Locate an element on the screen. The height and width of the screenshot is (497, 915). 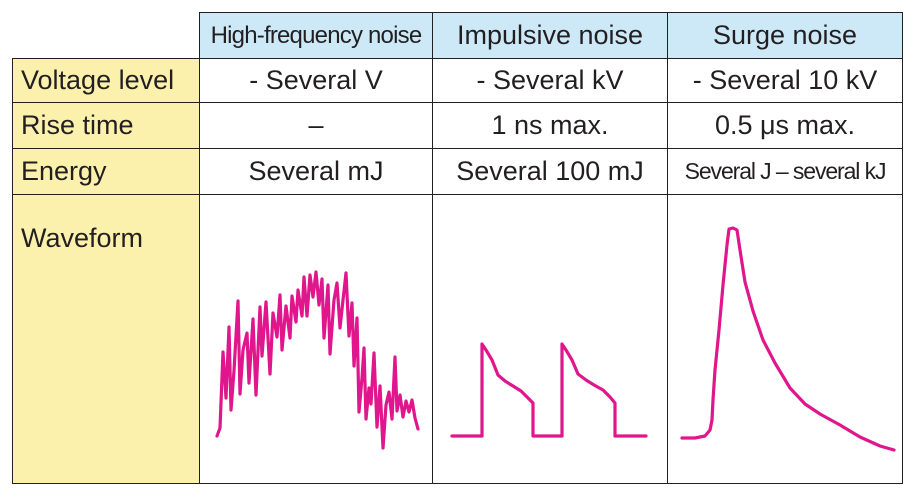
row-label-waveform: Waveform is located at coordinates (106, 339).